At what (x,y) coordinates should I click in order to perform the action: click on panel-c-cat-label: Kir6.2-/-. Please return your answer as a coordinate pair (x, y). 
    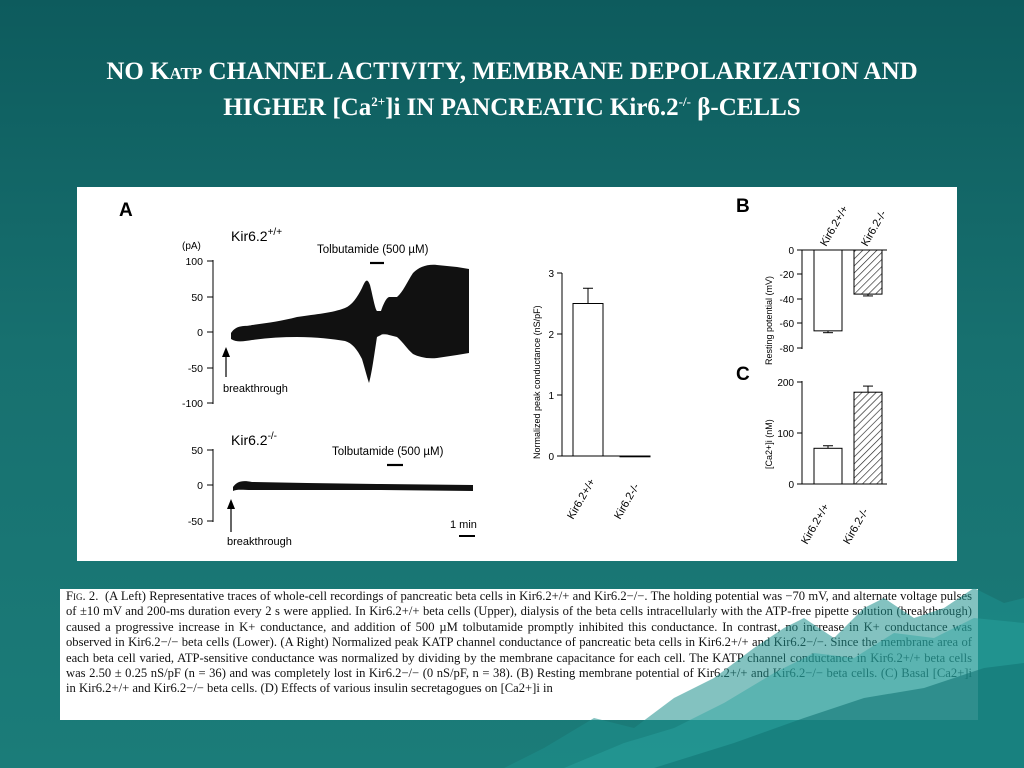
    Looking at the image, I should click on (856, 526).